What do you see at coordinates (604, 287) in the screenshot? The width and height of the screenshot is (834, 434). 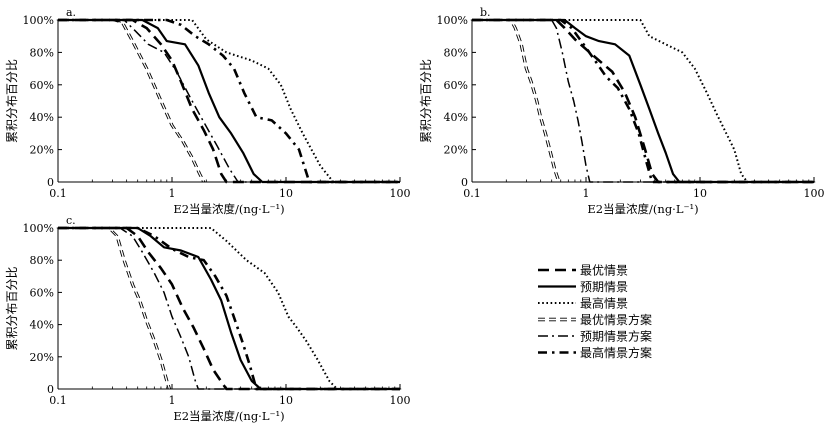 I see `legend-label: 预期情景` at bounding box center [604, 287].